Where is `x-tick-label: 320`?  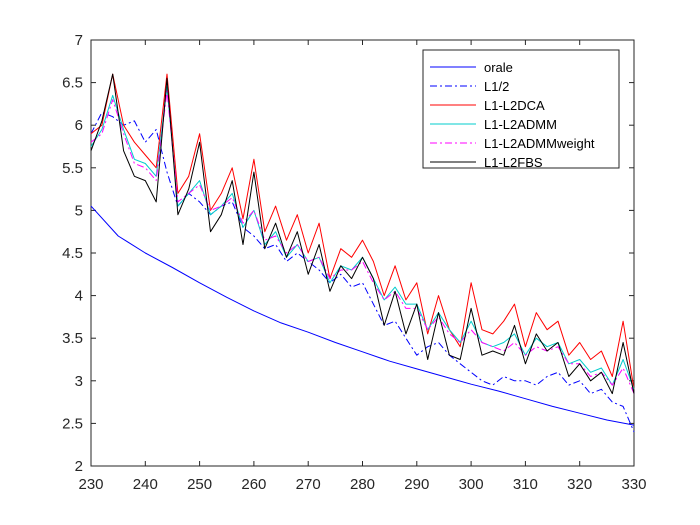
x-tick-label: 320 is located at coordinates (579, 484).